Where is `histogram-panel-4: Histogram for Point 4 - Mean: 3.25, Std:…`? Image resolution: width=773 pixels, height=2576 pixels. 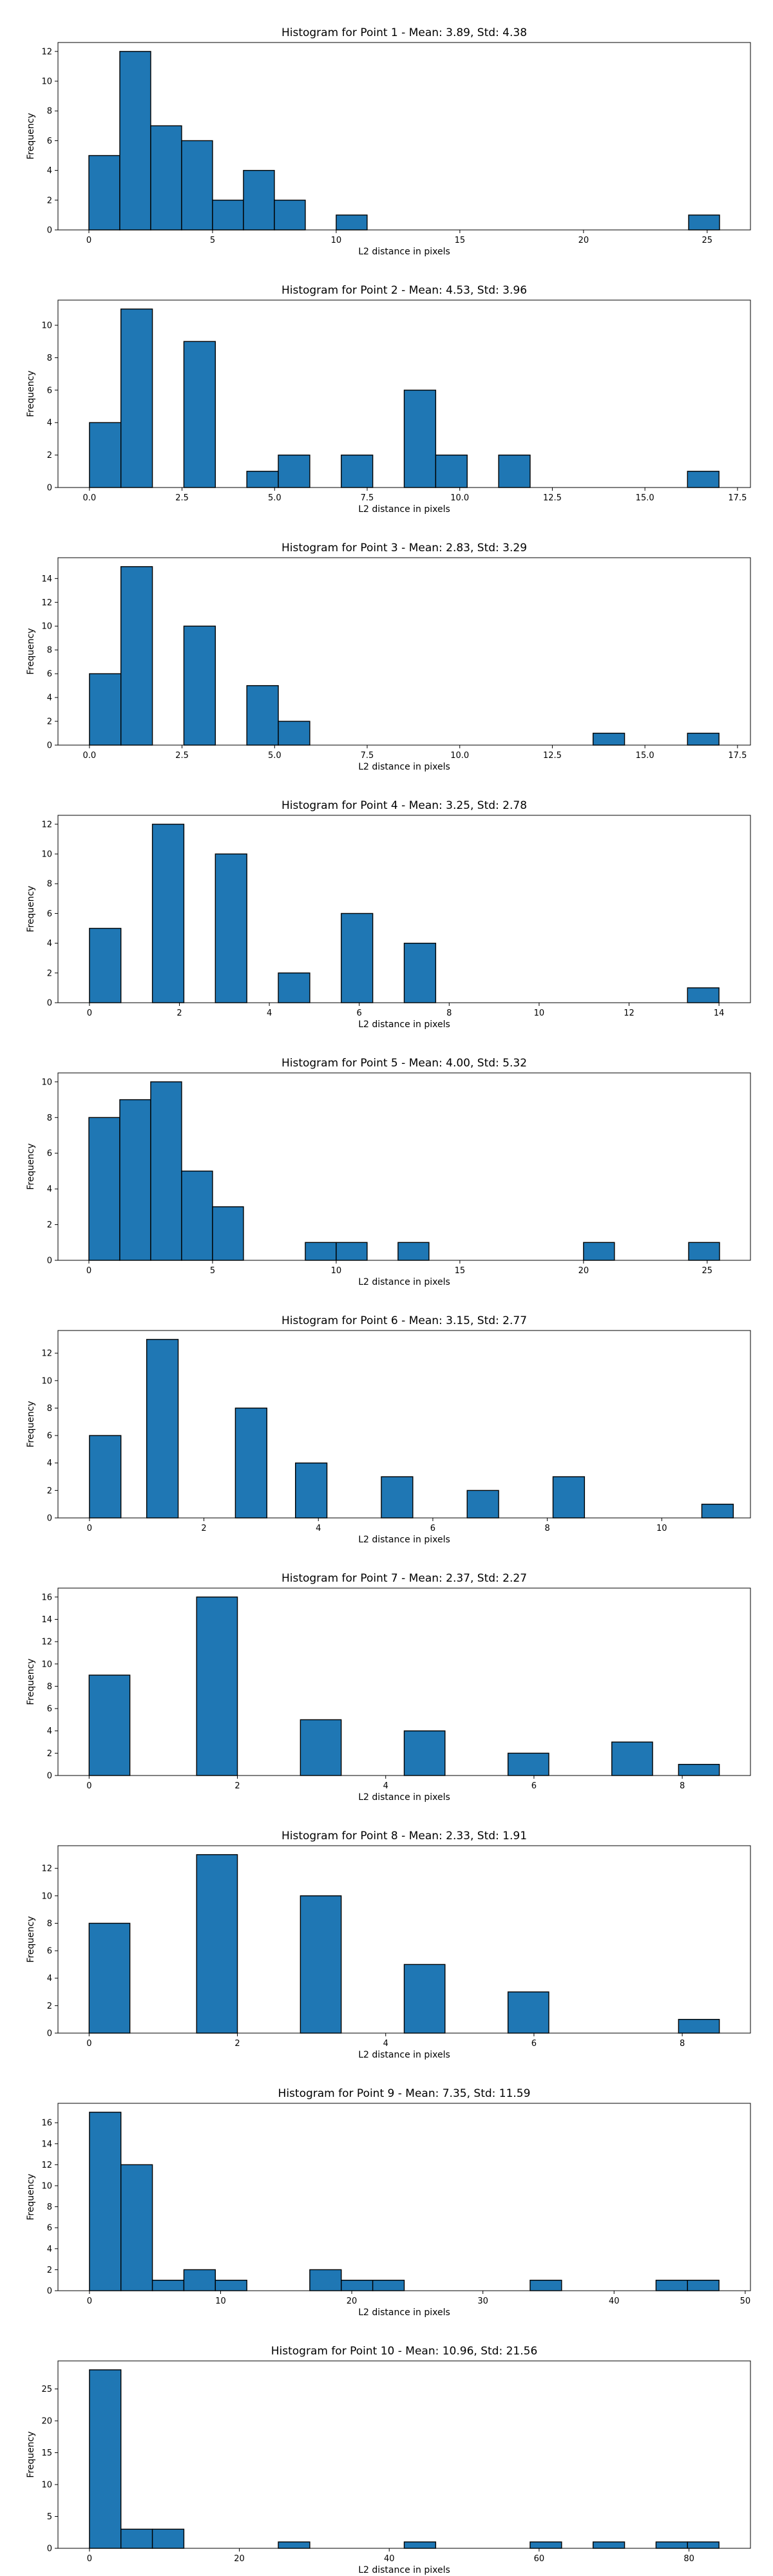
histogram-panel-4: Histogram for Point 4 - Mean: 3.25, Std:… is located at coordinates (388, 914).